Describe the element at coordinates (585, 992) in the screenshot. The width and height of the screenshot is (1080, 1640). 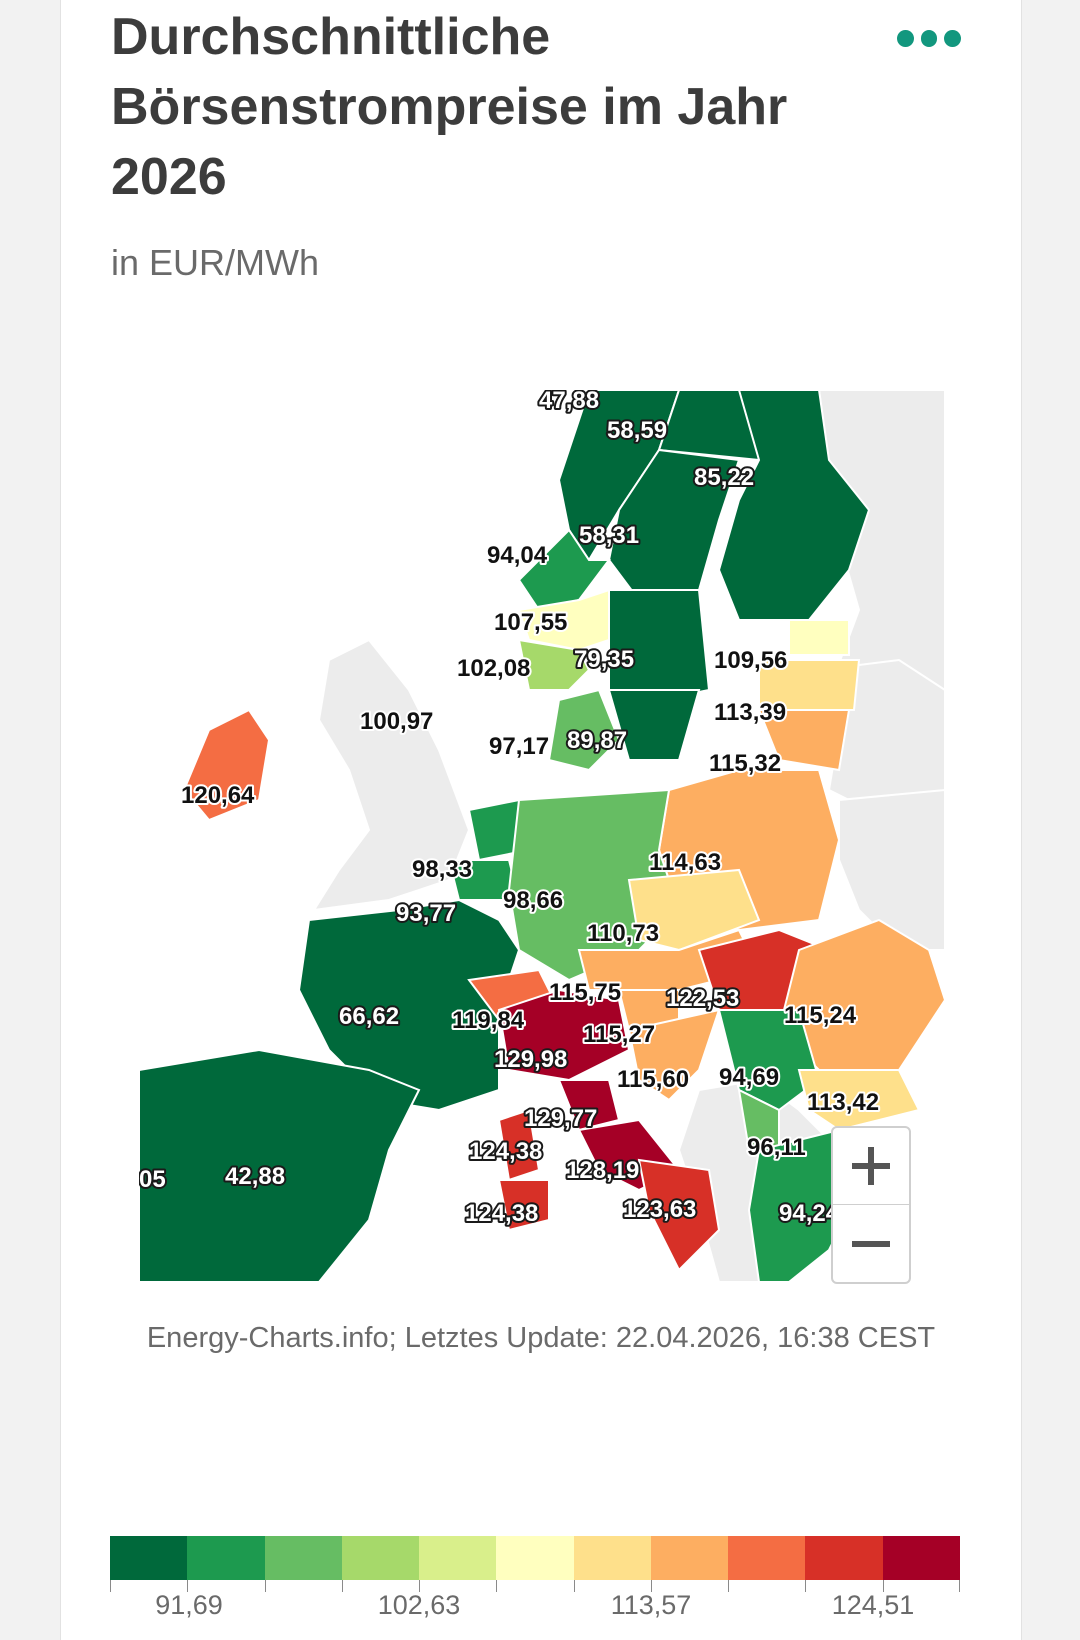
I see `label-at: 115,75` at that location.